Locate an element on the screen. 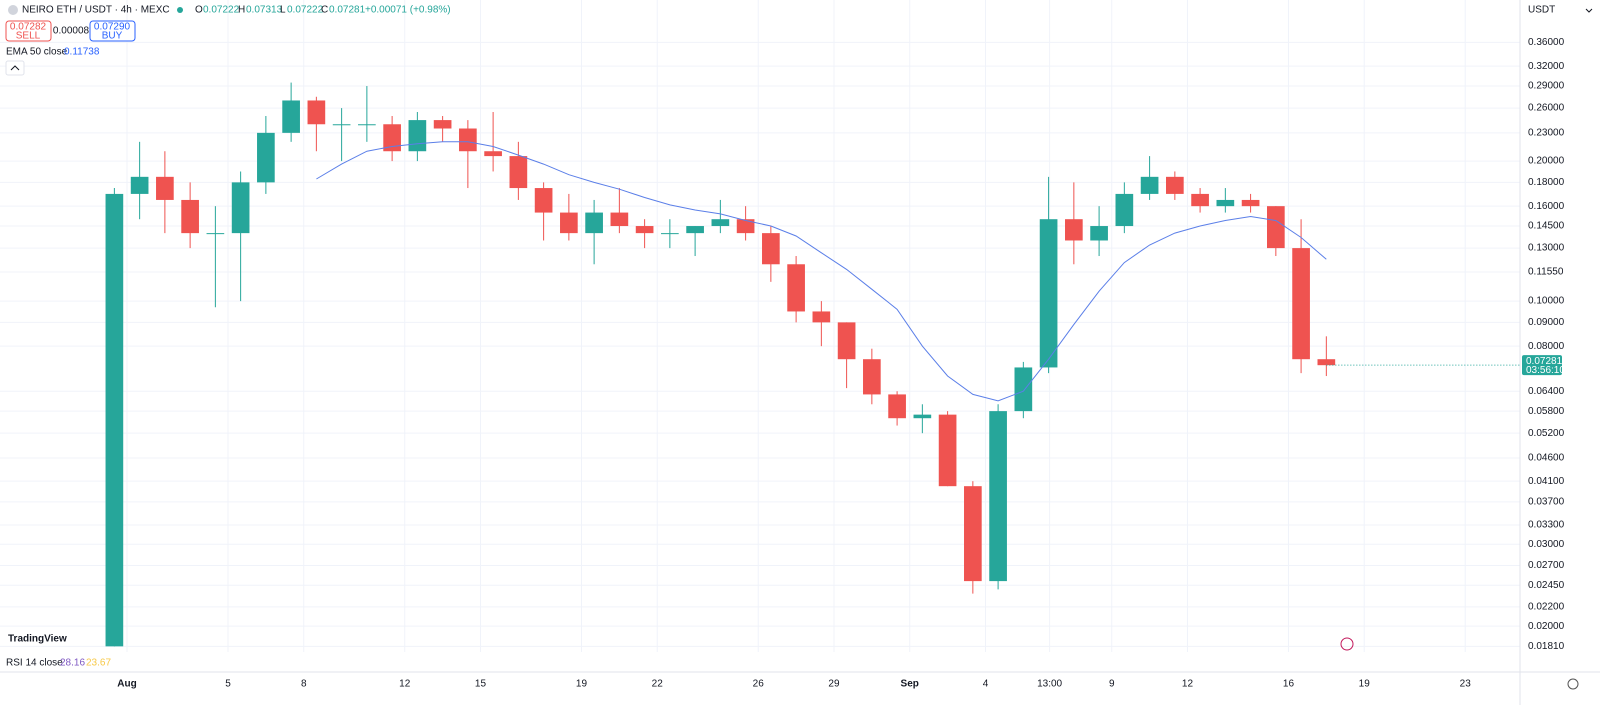  sell-button is located at coordinates (28, 31).